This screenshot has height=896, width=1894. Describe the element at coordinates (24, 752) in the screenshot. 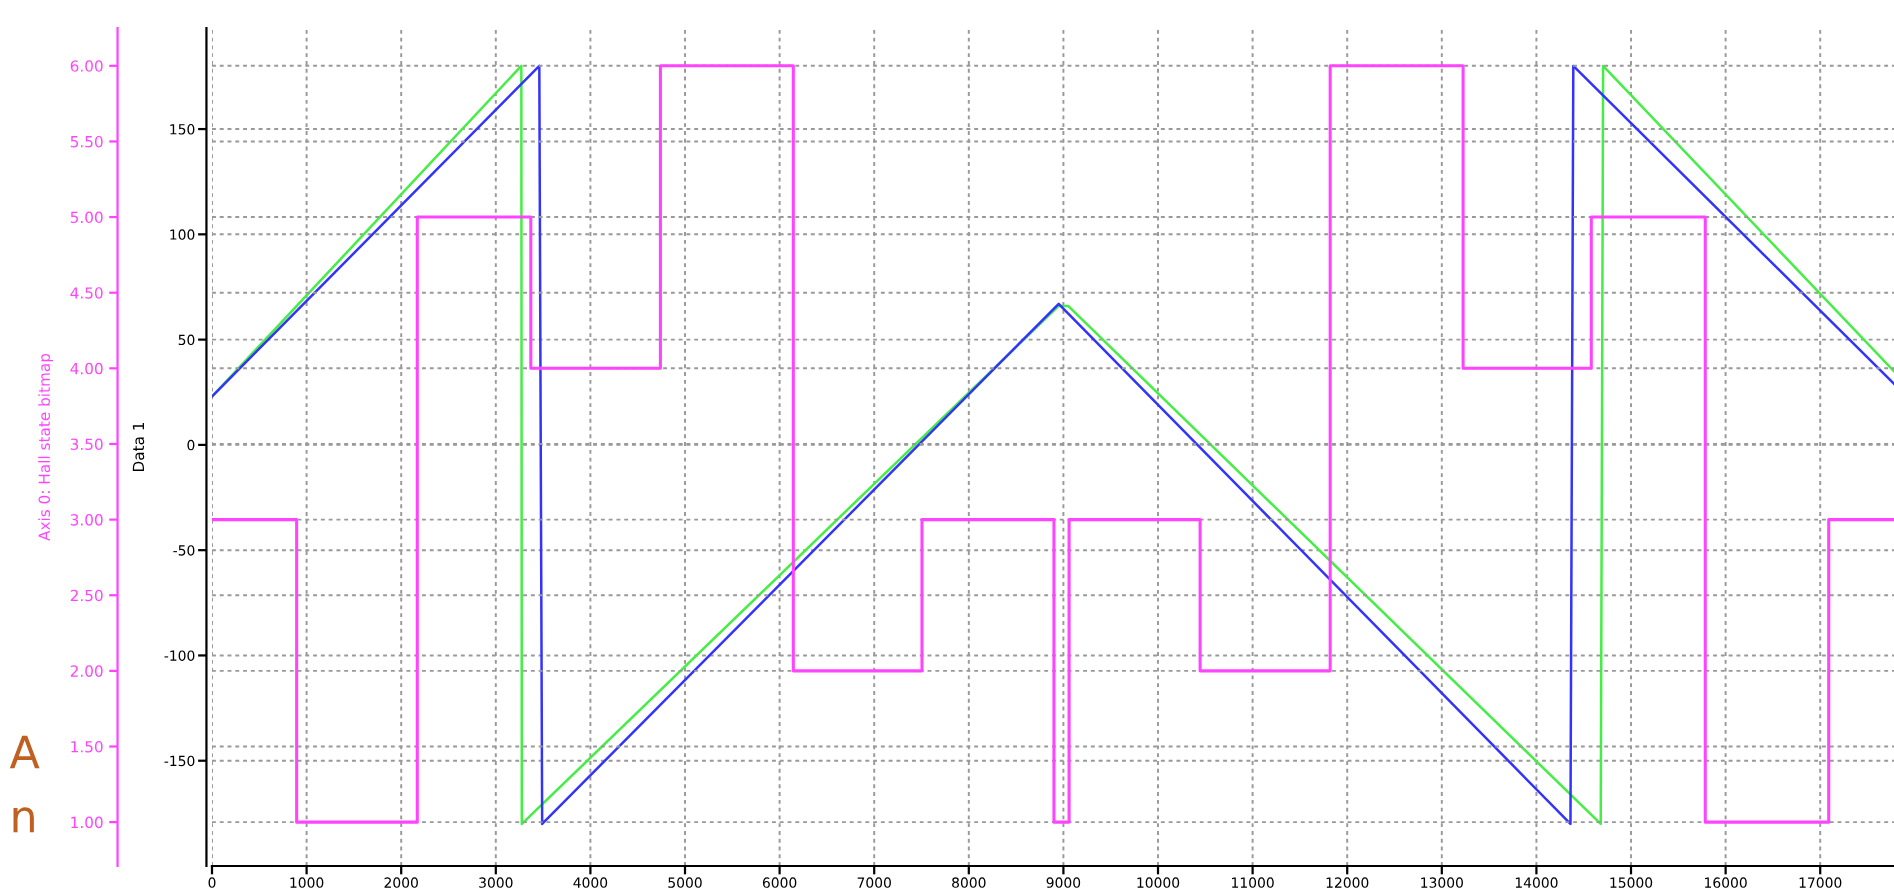

I see `text: A` at that location.